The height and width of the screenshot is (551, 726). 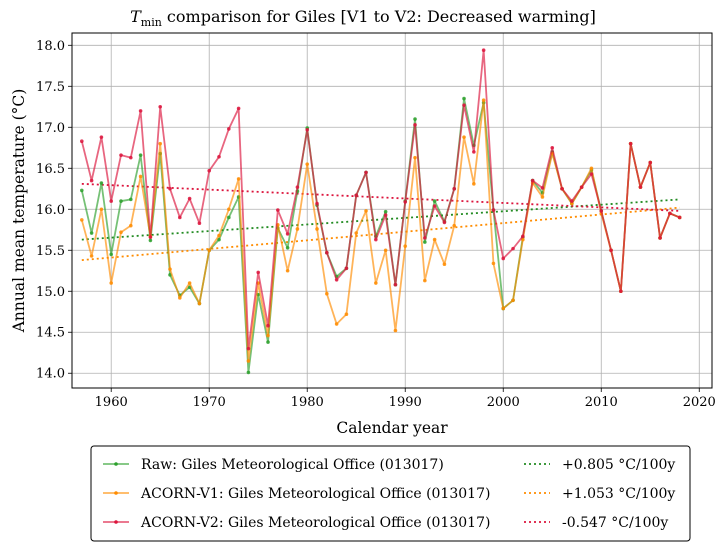 I want to click on legend-trend-label: -0.547 °C/100y, so click(x=615, y=523).